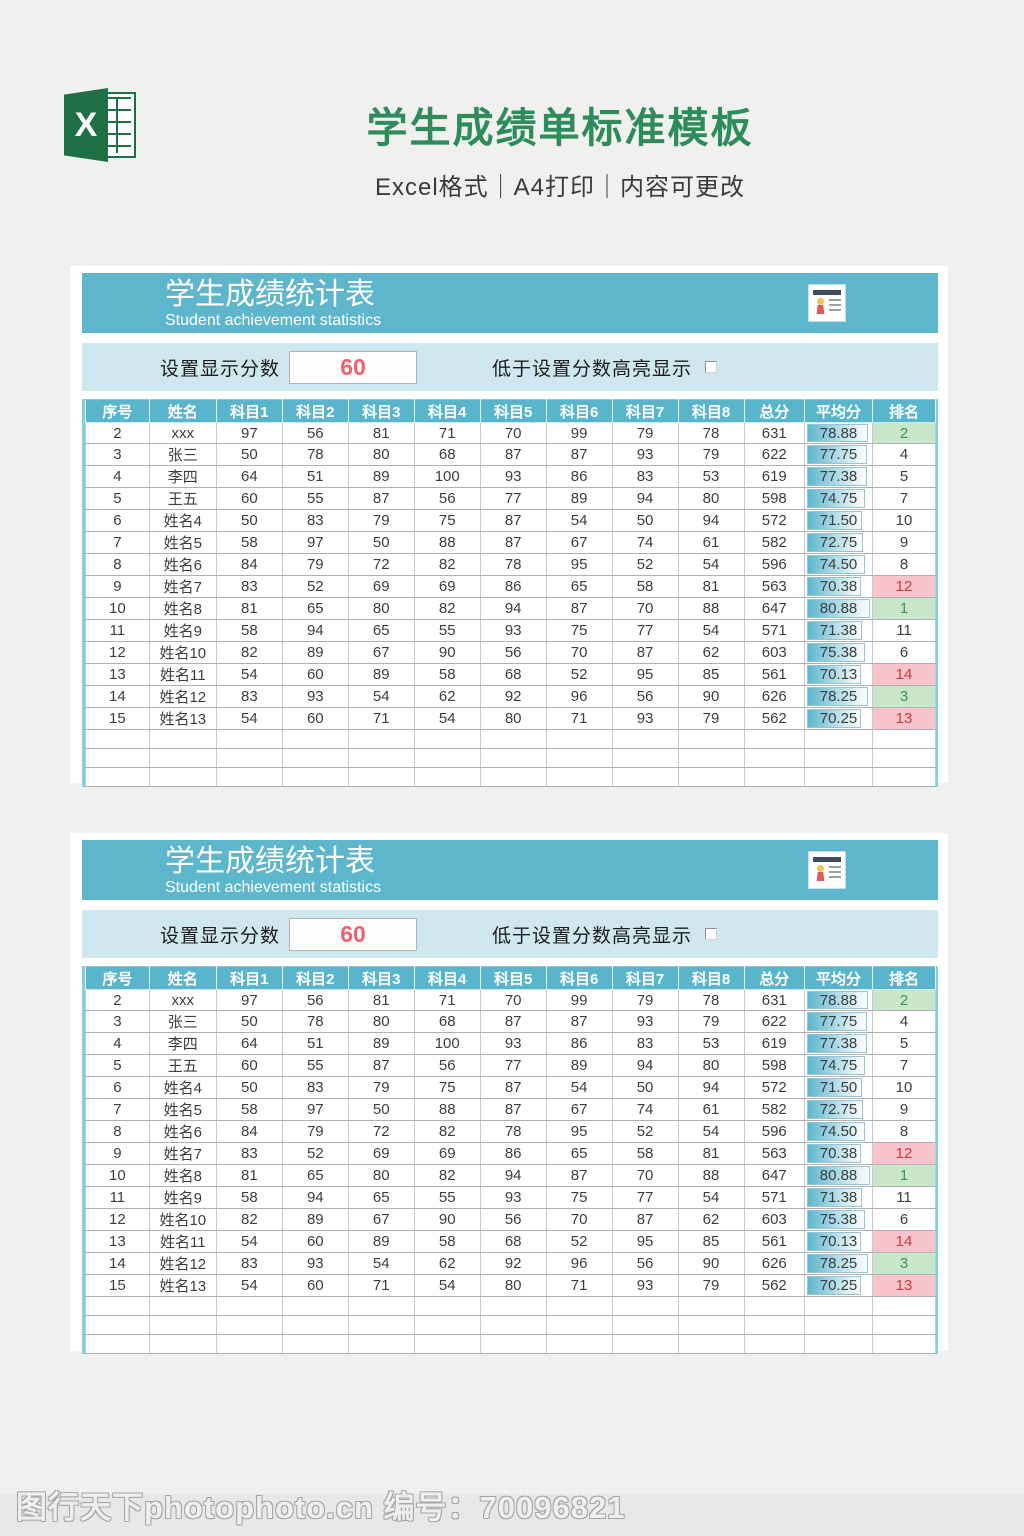 This screenshot has height=1536, width=1024. What do you see at coordinates (774, 1065) in the screenshot?
I see `score-cell: 598` at bounding box center [774, 1065].